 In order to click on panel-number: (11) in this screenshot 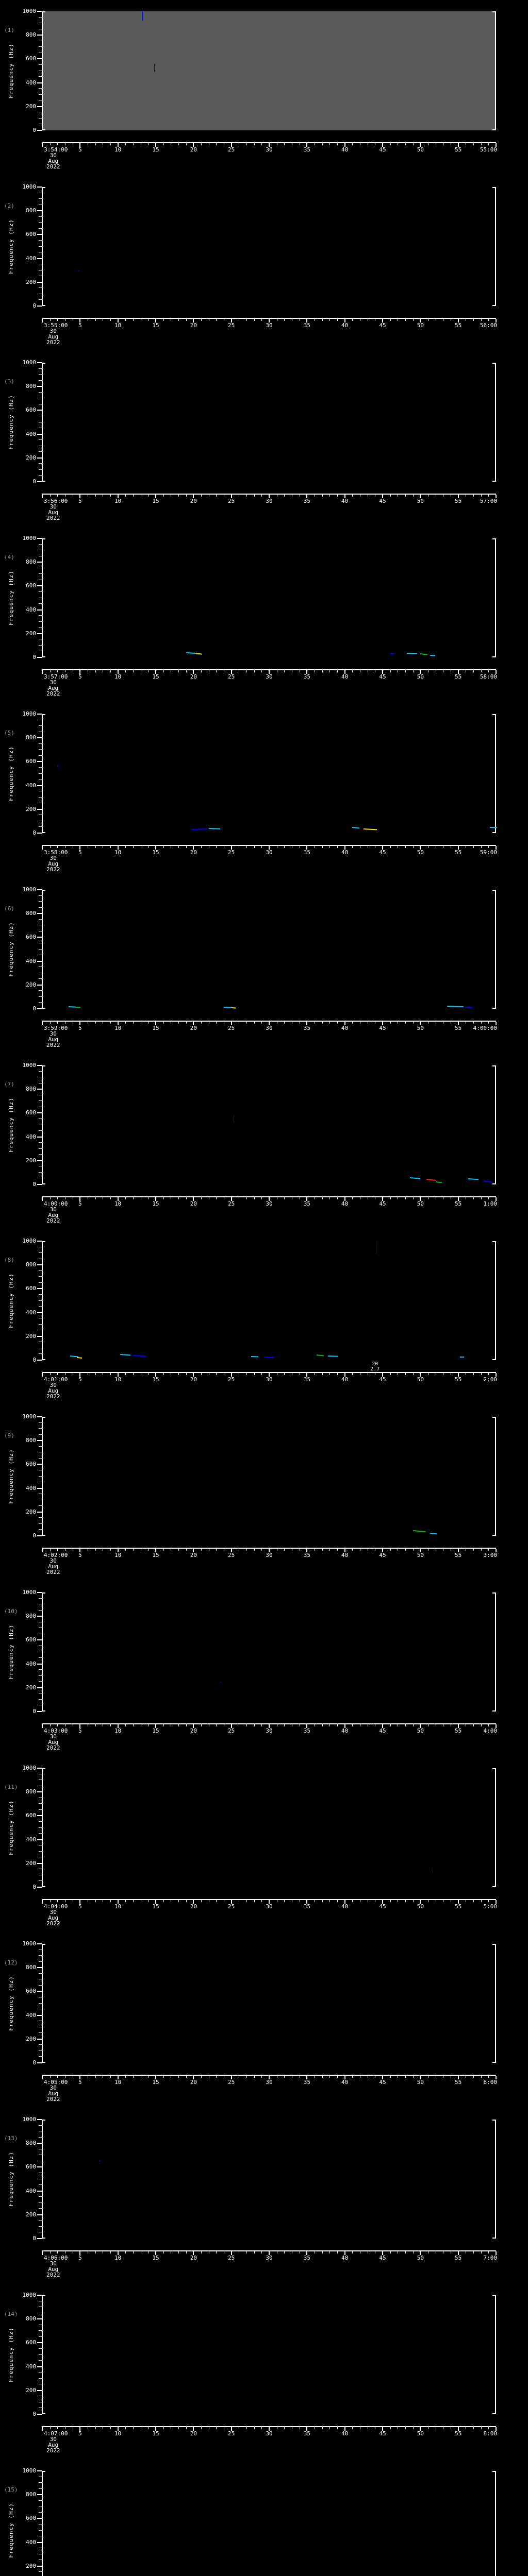, I will do `click(11, 1787)`.